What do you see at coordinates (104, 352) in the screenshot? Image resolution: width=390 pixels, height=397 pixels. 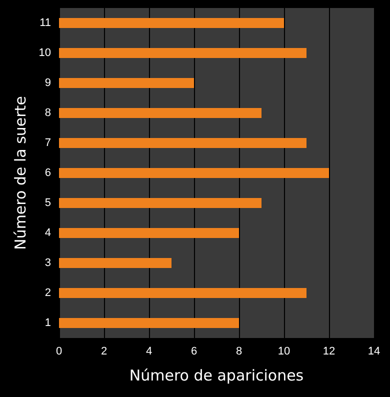 I see `x-tick-label: 2` at bounding box center [104, 352].